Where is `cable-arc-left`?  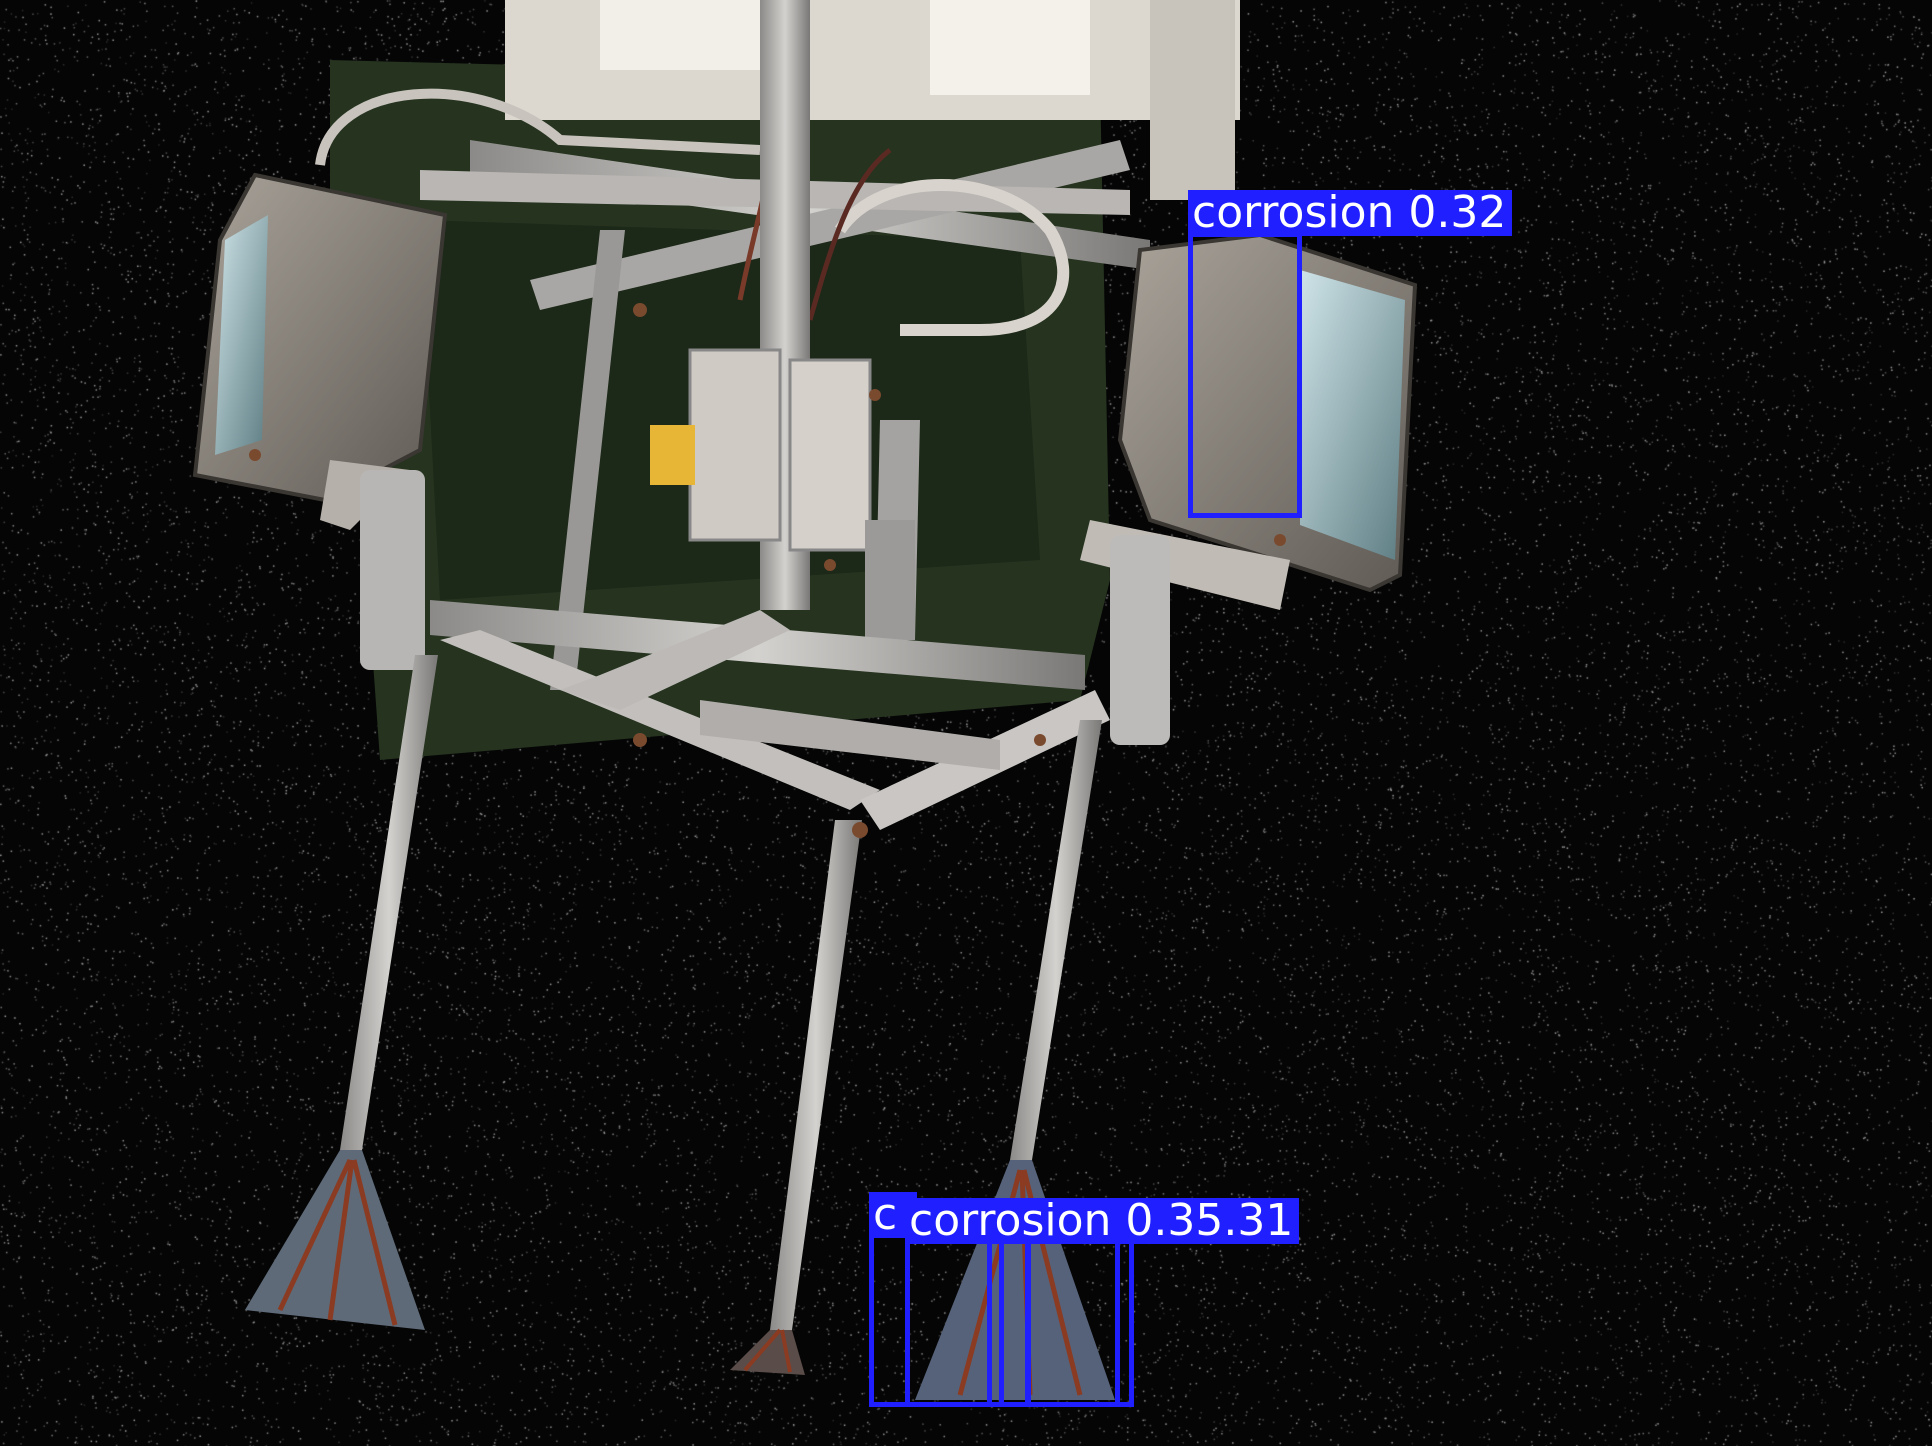
cable-arc-left is located at coordinates (538, 127).